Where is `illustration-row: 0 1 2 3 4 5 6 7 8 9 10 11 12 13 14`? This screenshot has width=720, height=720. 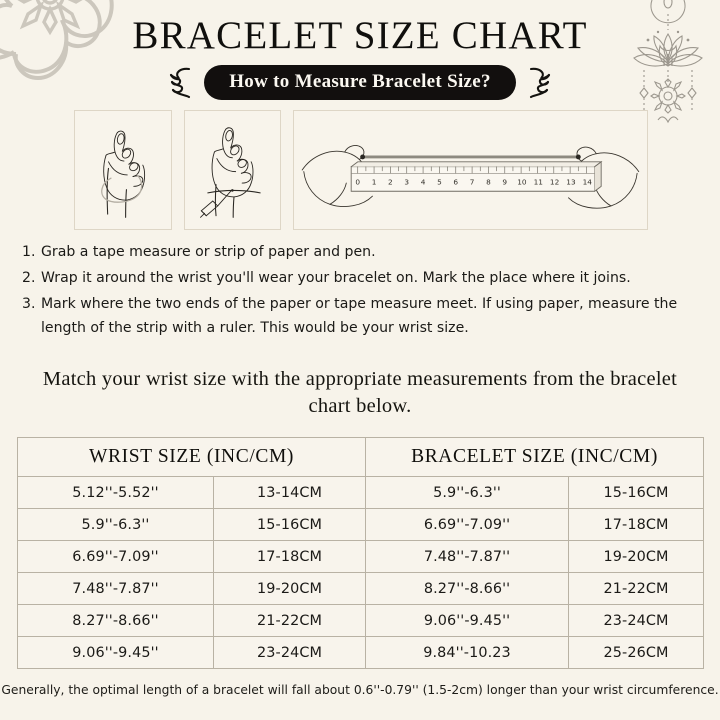
illustration-row: 0 1 2 3 4 5 6 7 8 9 10 11 12 13 14 is located at coordinates (361, 170).